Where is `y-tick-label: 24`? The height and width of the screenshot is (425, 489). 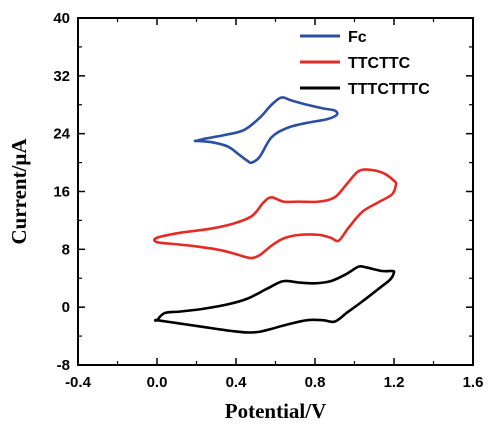 y-tick-label: 24 is located at coordinates (61, 134).